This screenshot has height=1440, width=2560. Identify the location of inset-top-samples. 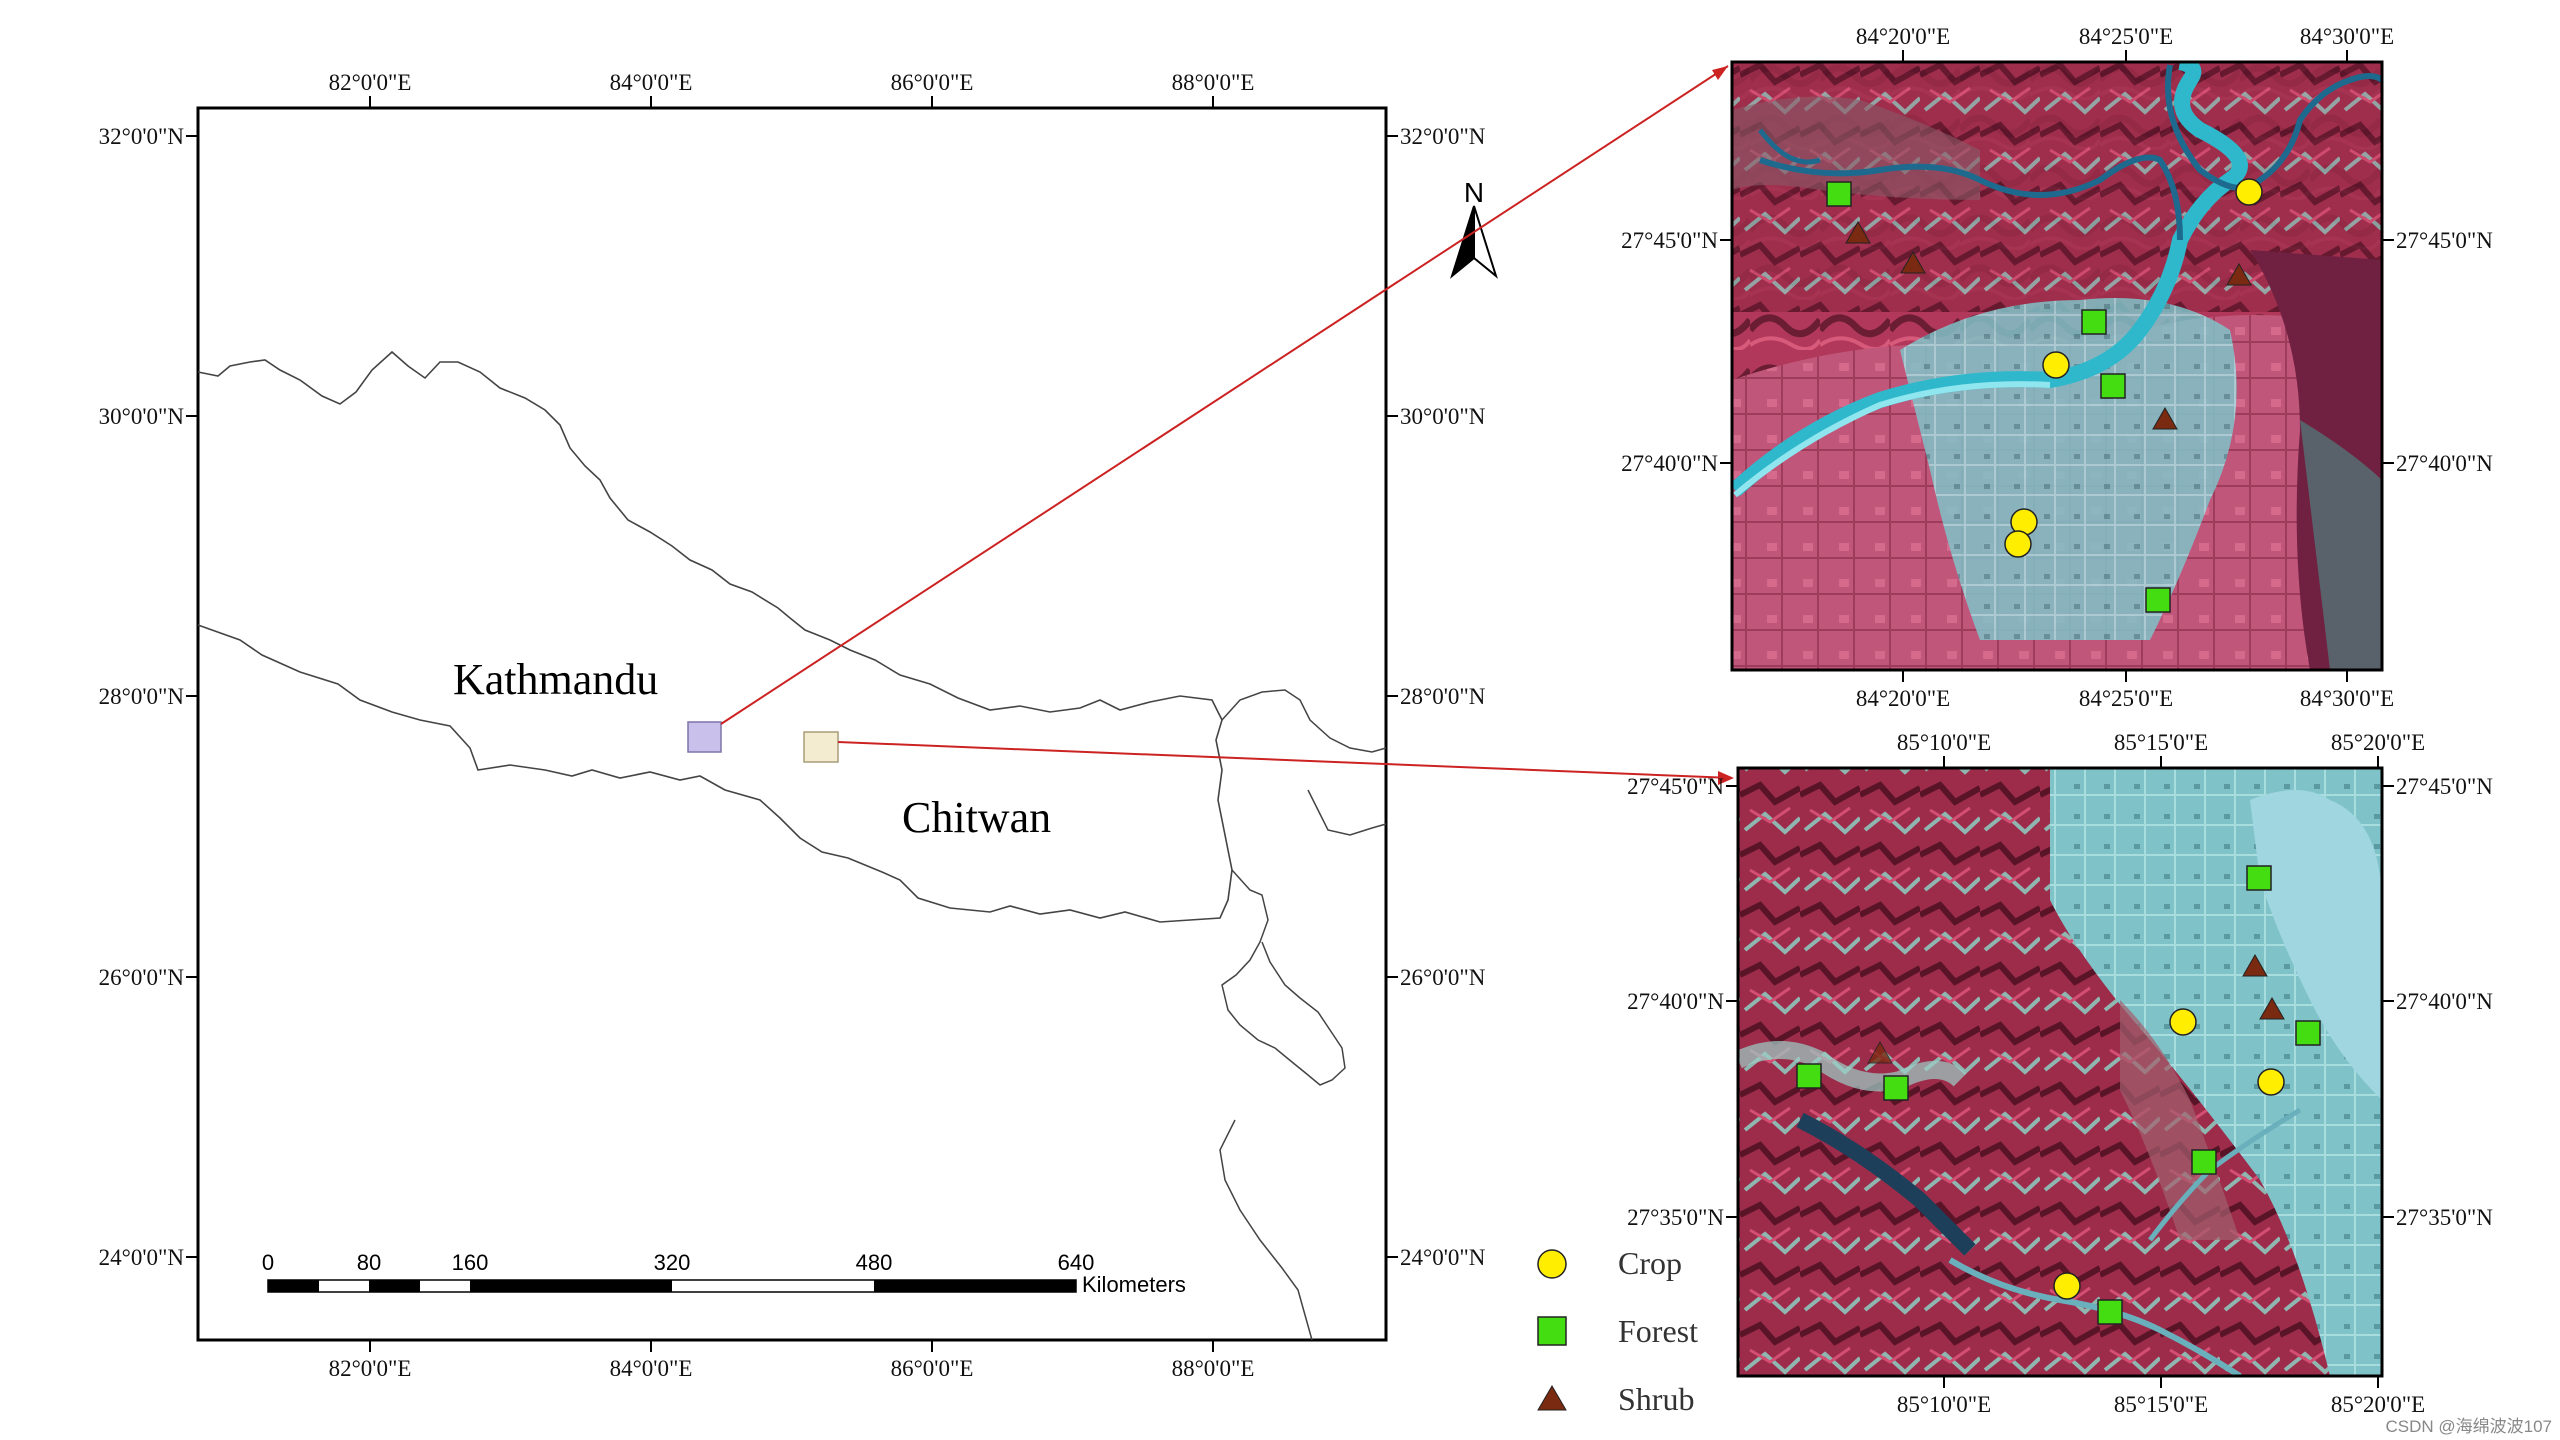
(2044, 395).